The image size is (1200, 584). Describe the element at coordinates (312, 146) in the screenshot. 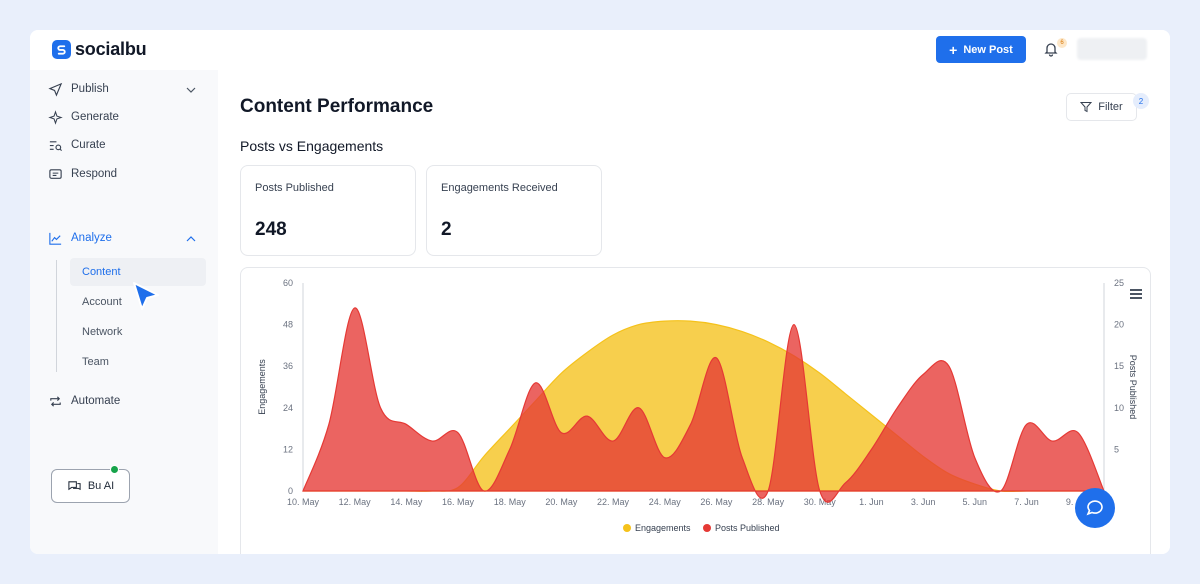

I see `section-title: Posts vs Engagements` at that location.